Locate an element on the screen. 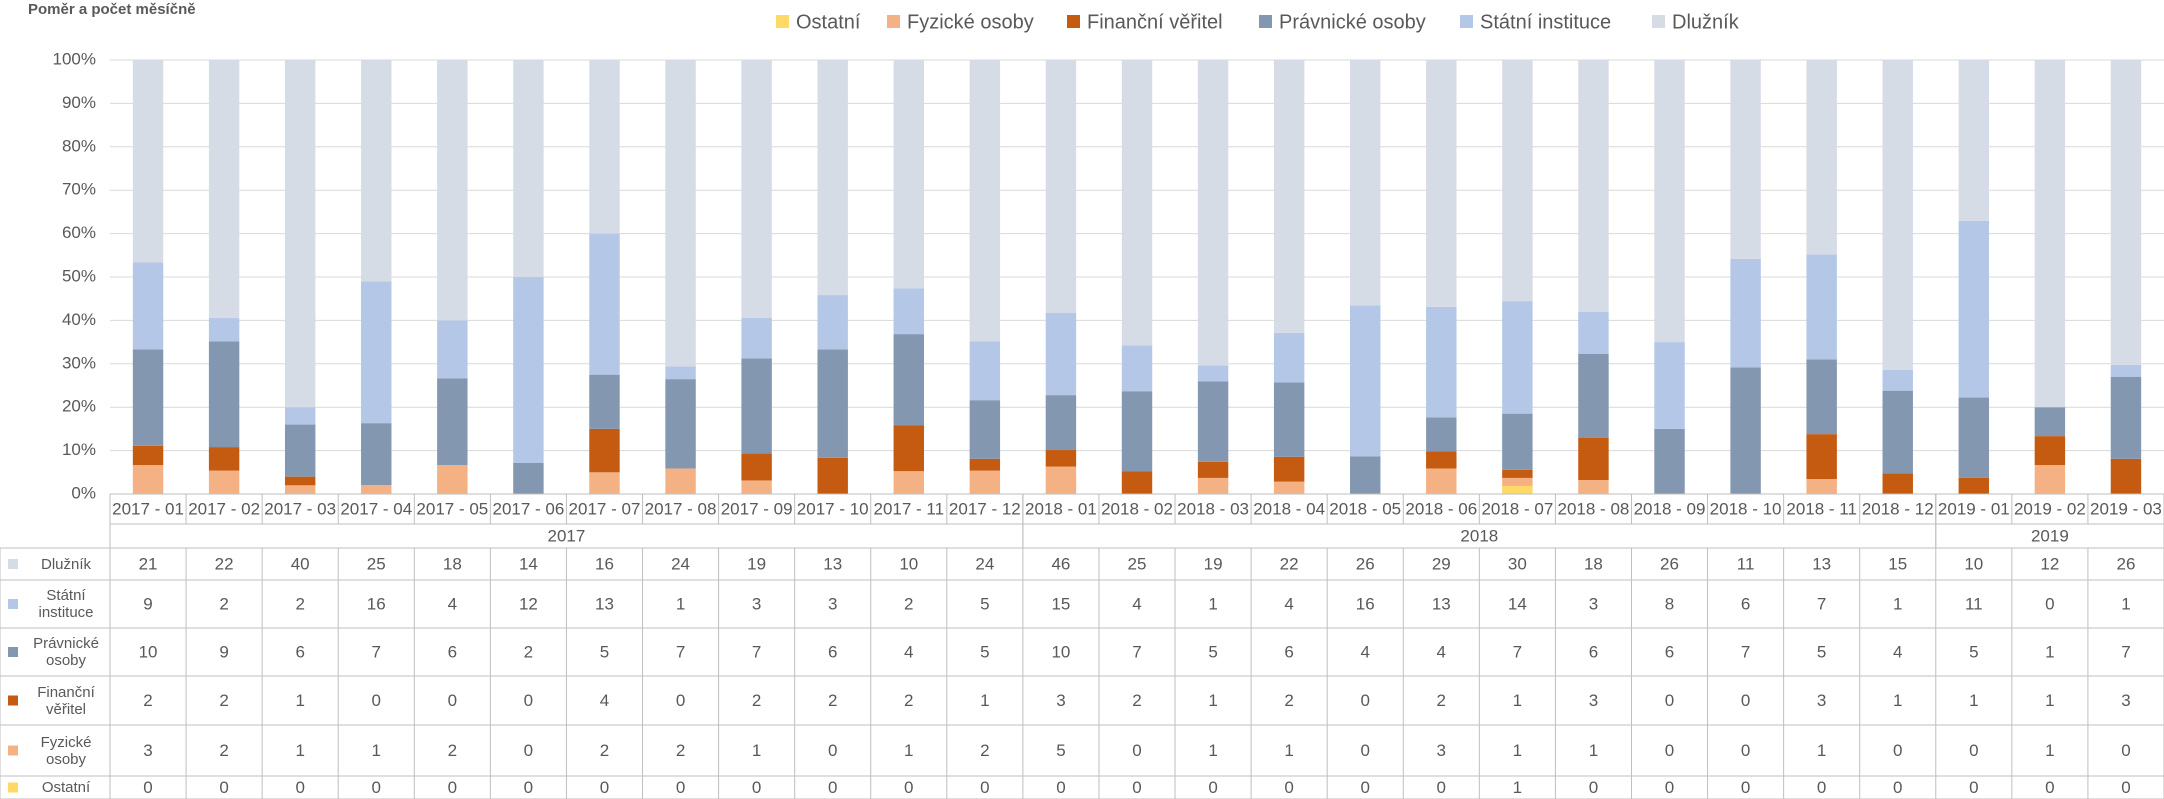 The image size is (2164, 799). table-cell: 21 is located at coordinates (148, 563).